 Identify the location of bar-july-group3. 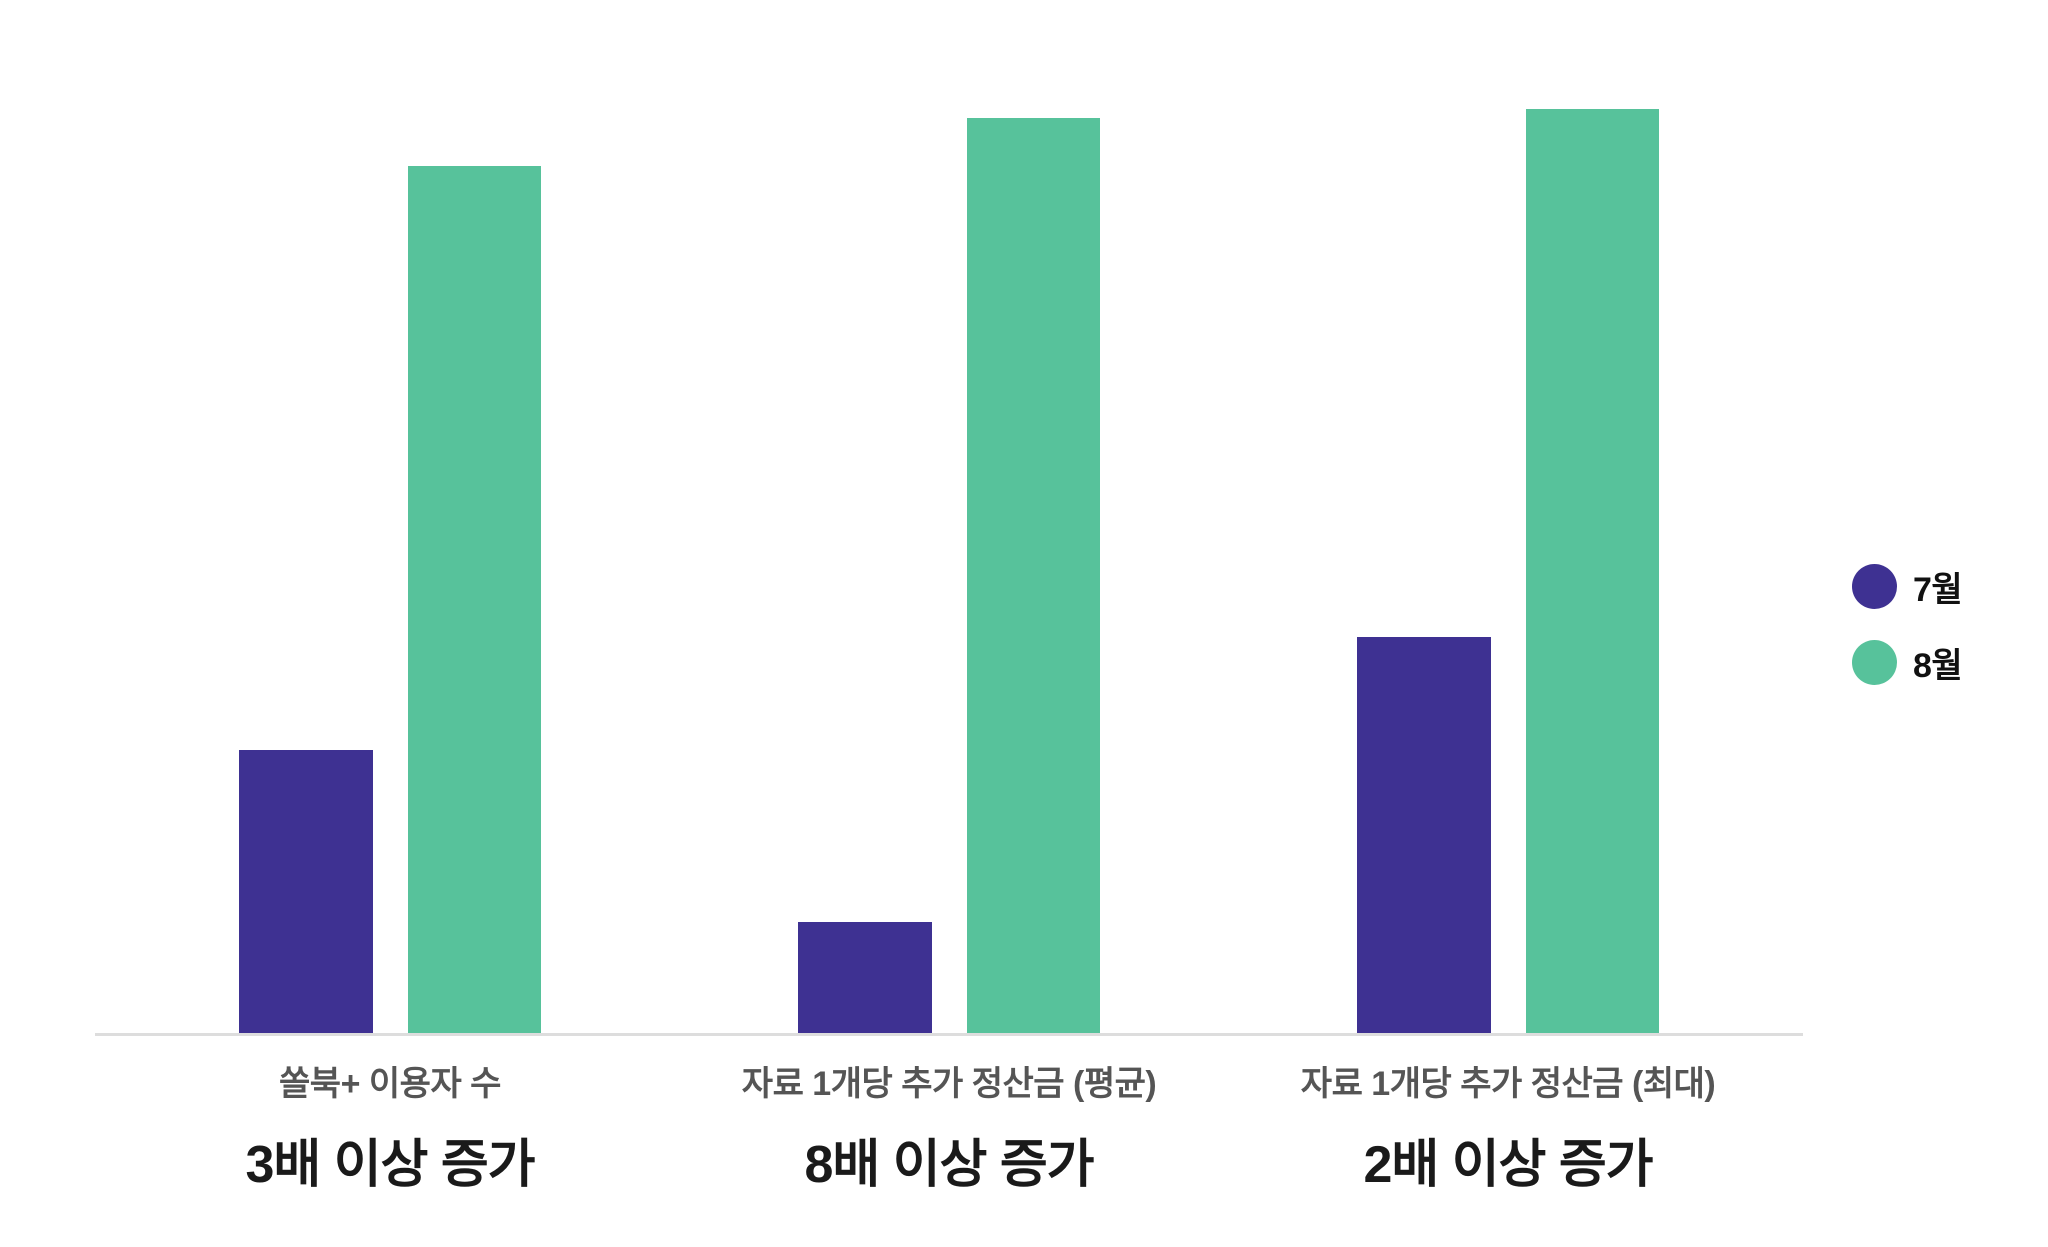
(1424, 835).